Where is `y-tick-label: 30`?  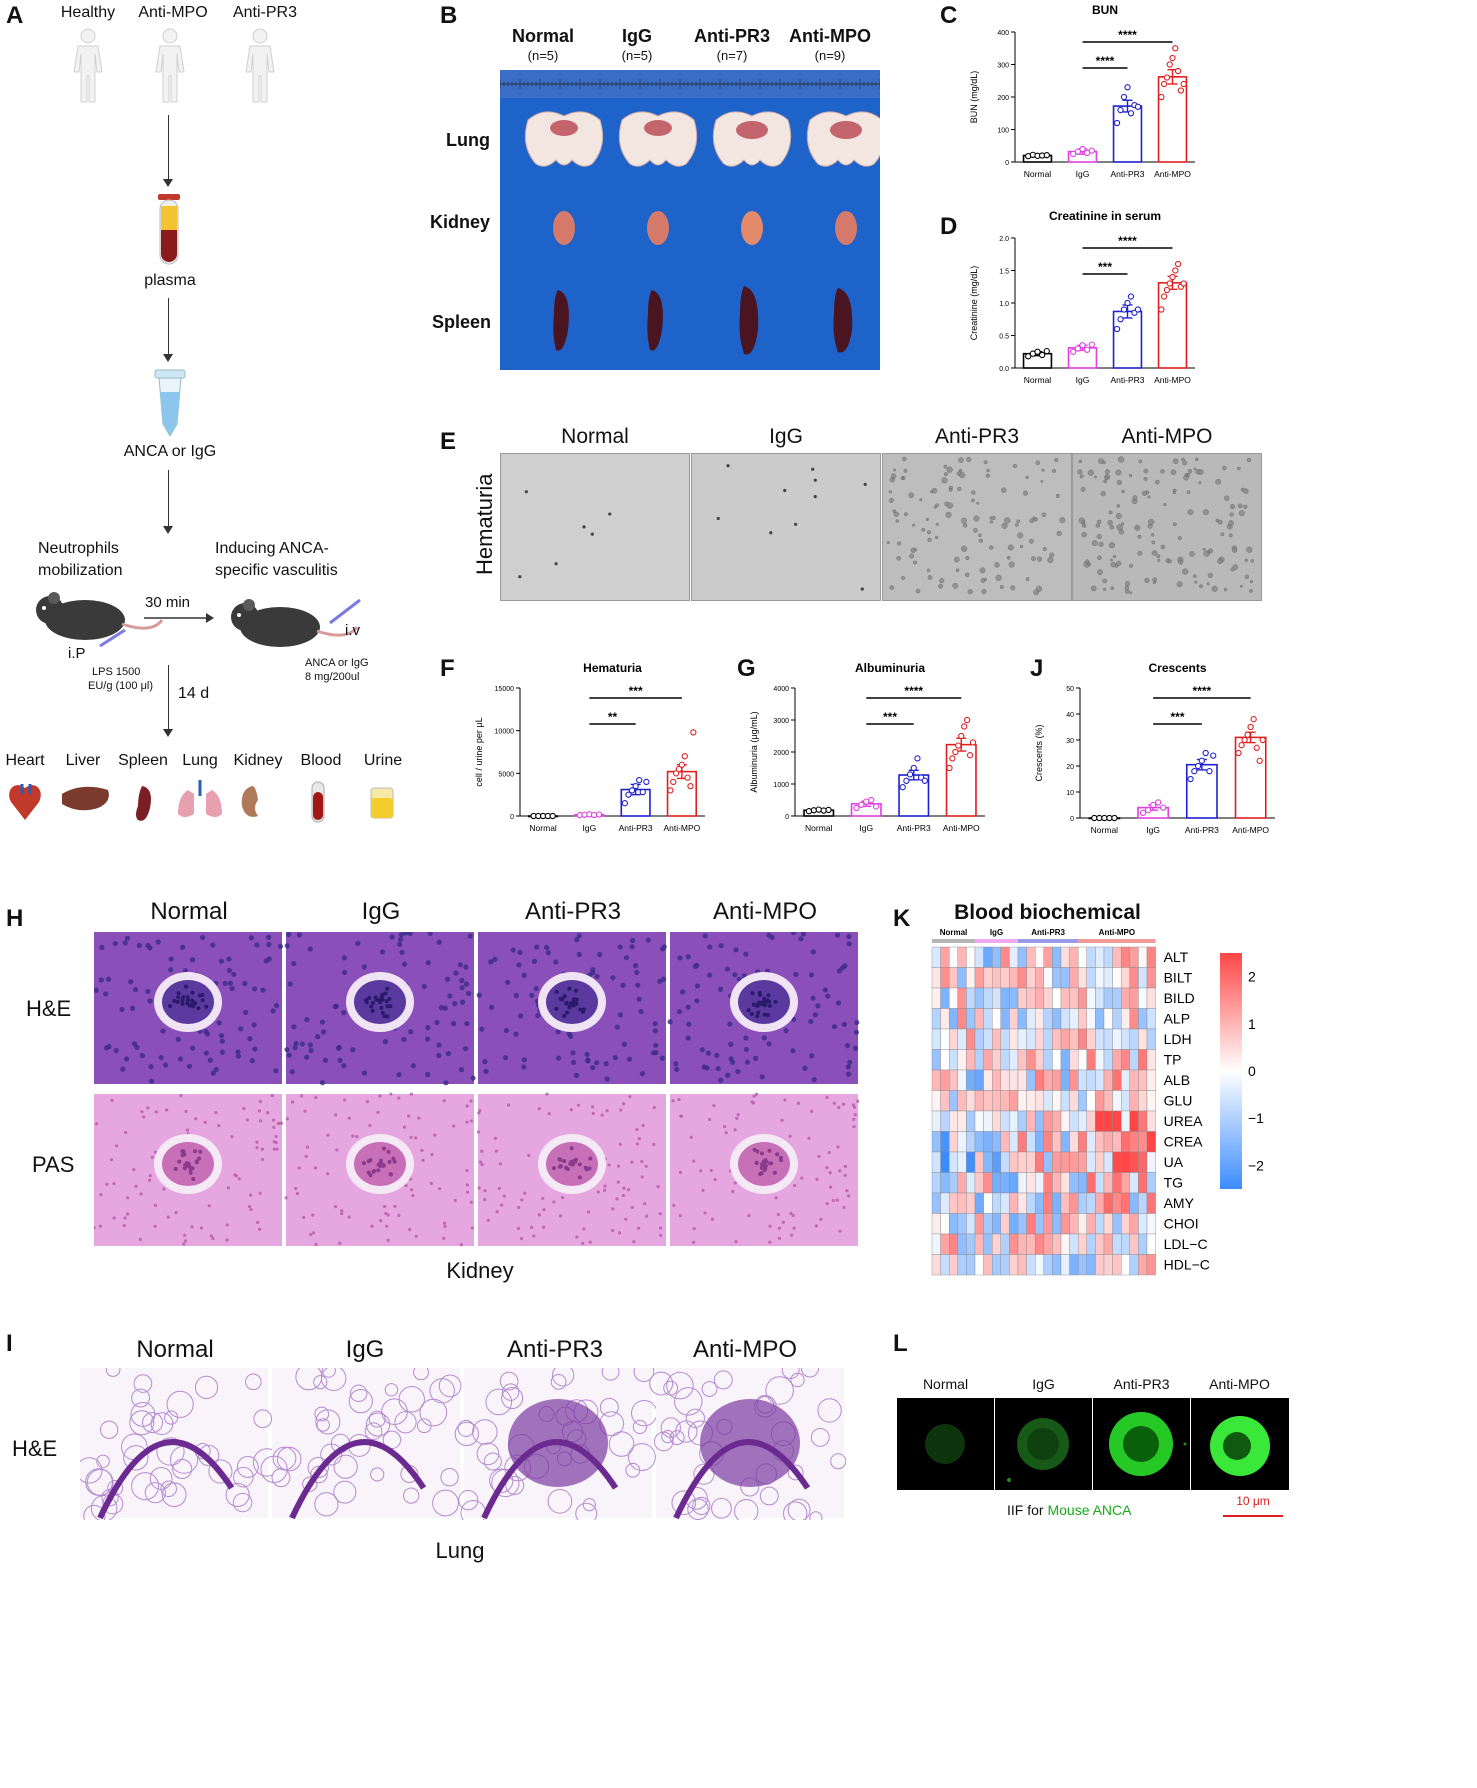
y-tick-label: 30 is located at coordinates (1070, 741).